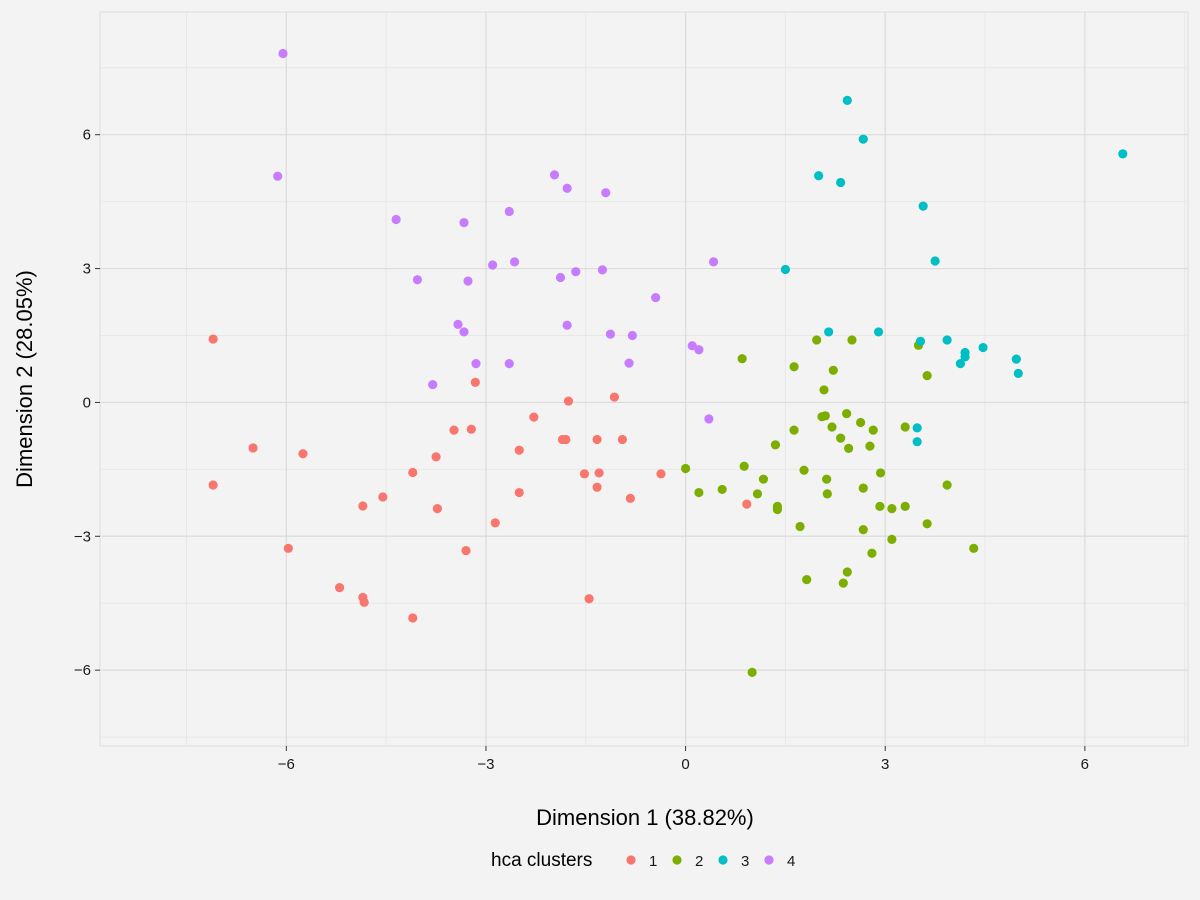 This screenshot has width=1200, height=900. Describe the element at coordinates (82, 536) in the screenshot. I see `y-tick-label: −3` at that location.